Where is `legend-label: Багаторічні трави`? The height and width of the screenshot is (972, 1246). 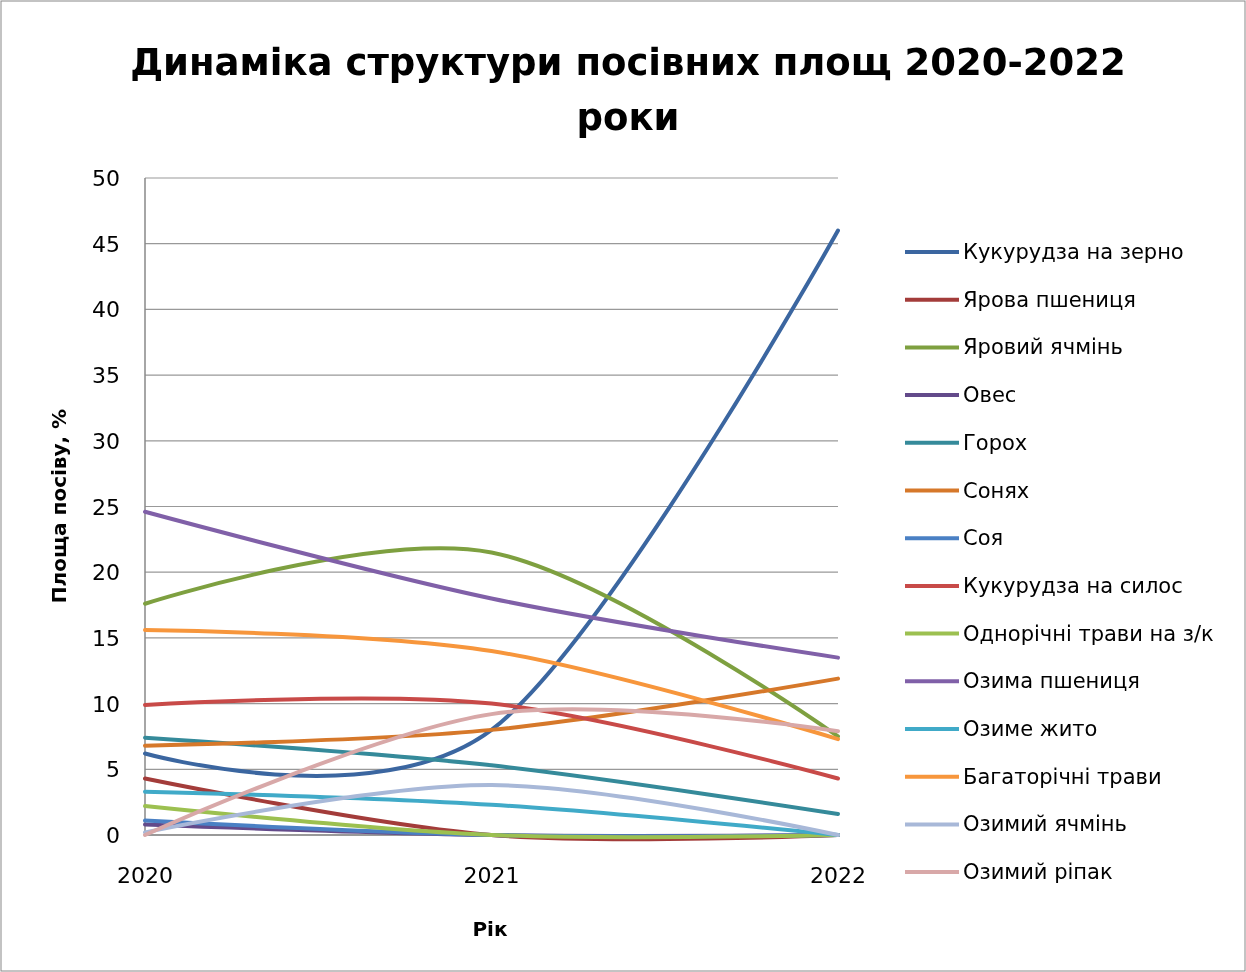 legend-label: Багаторічні трави is located at coordinates (1062, 776).